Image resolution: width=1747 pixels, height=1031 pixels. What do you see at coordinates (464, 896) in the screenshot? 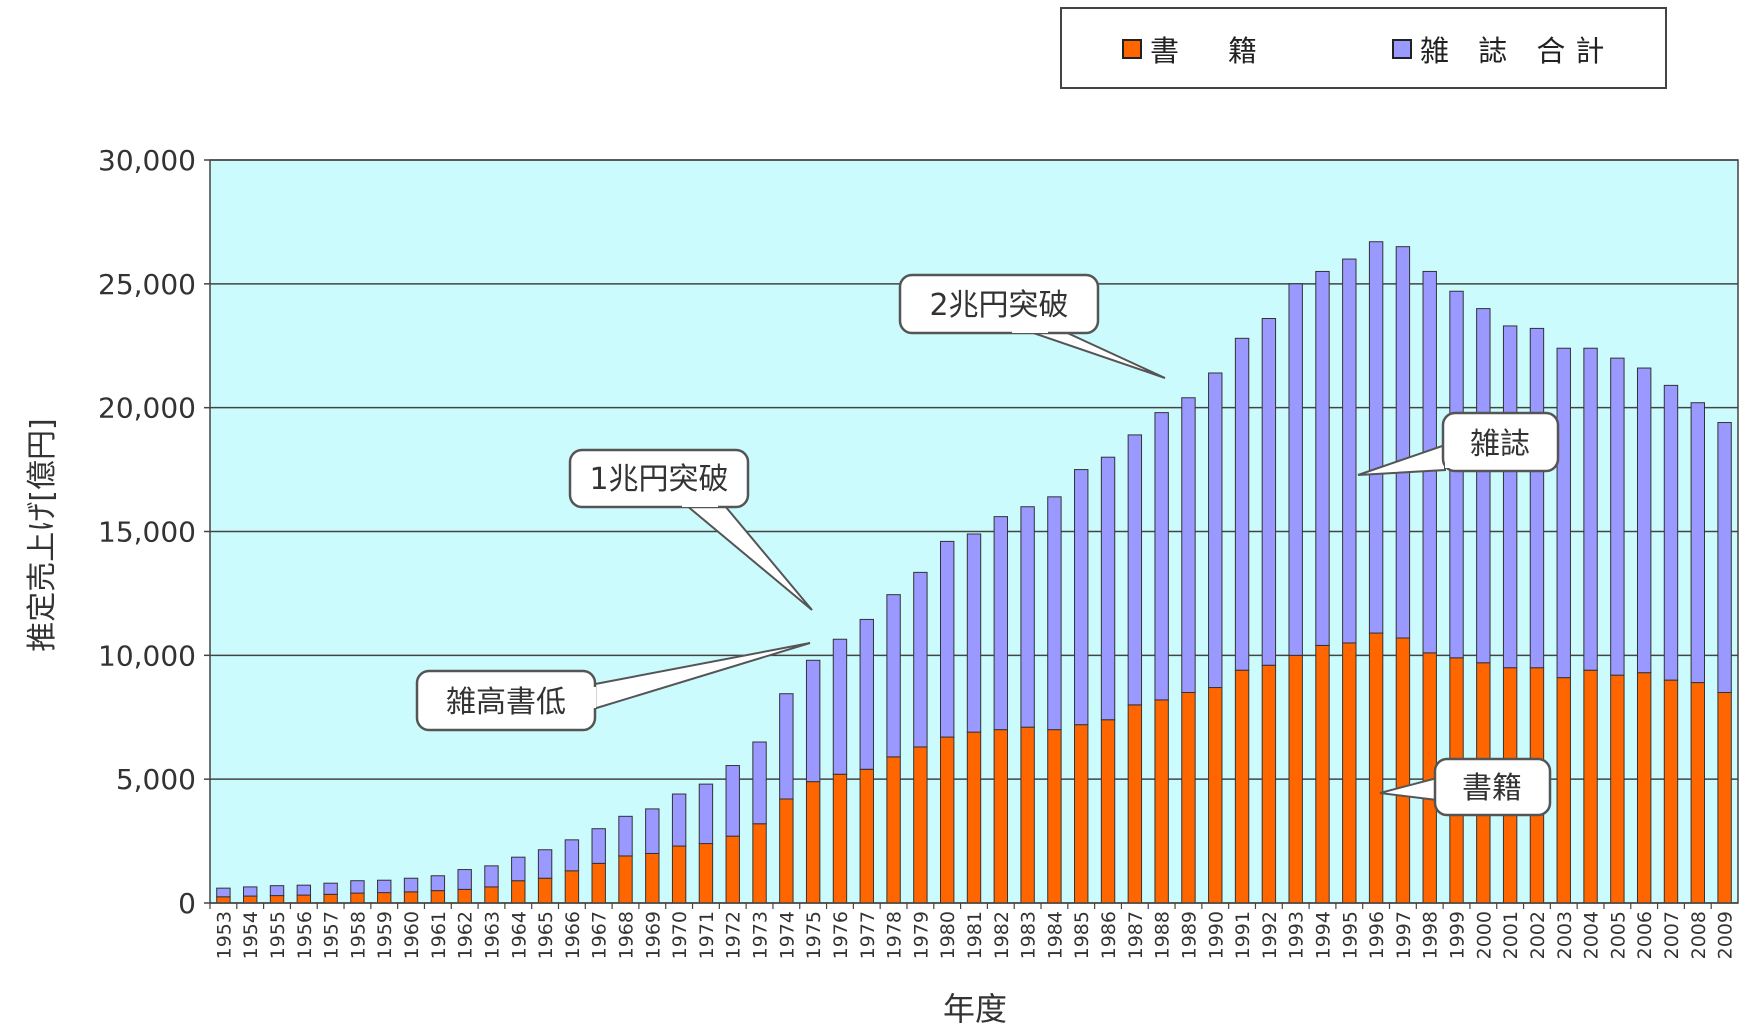
I see `bar-books-1962` at bounding box center [464, 896].